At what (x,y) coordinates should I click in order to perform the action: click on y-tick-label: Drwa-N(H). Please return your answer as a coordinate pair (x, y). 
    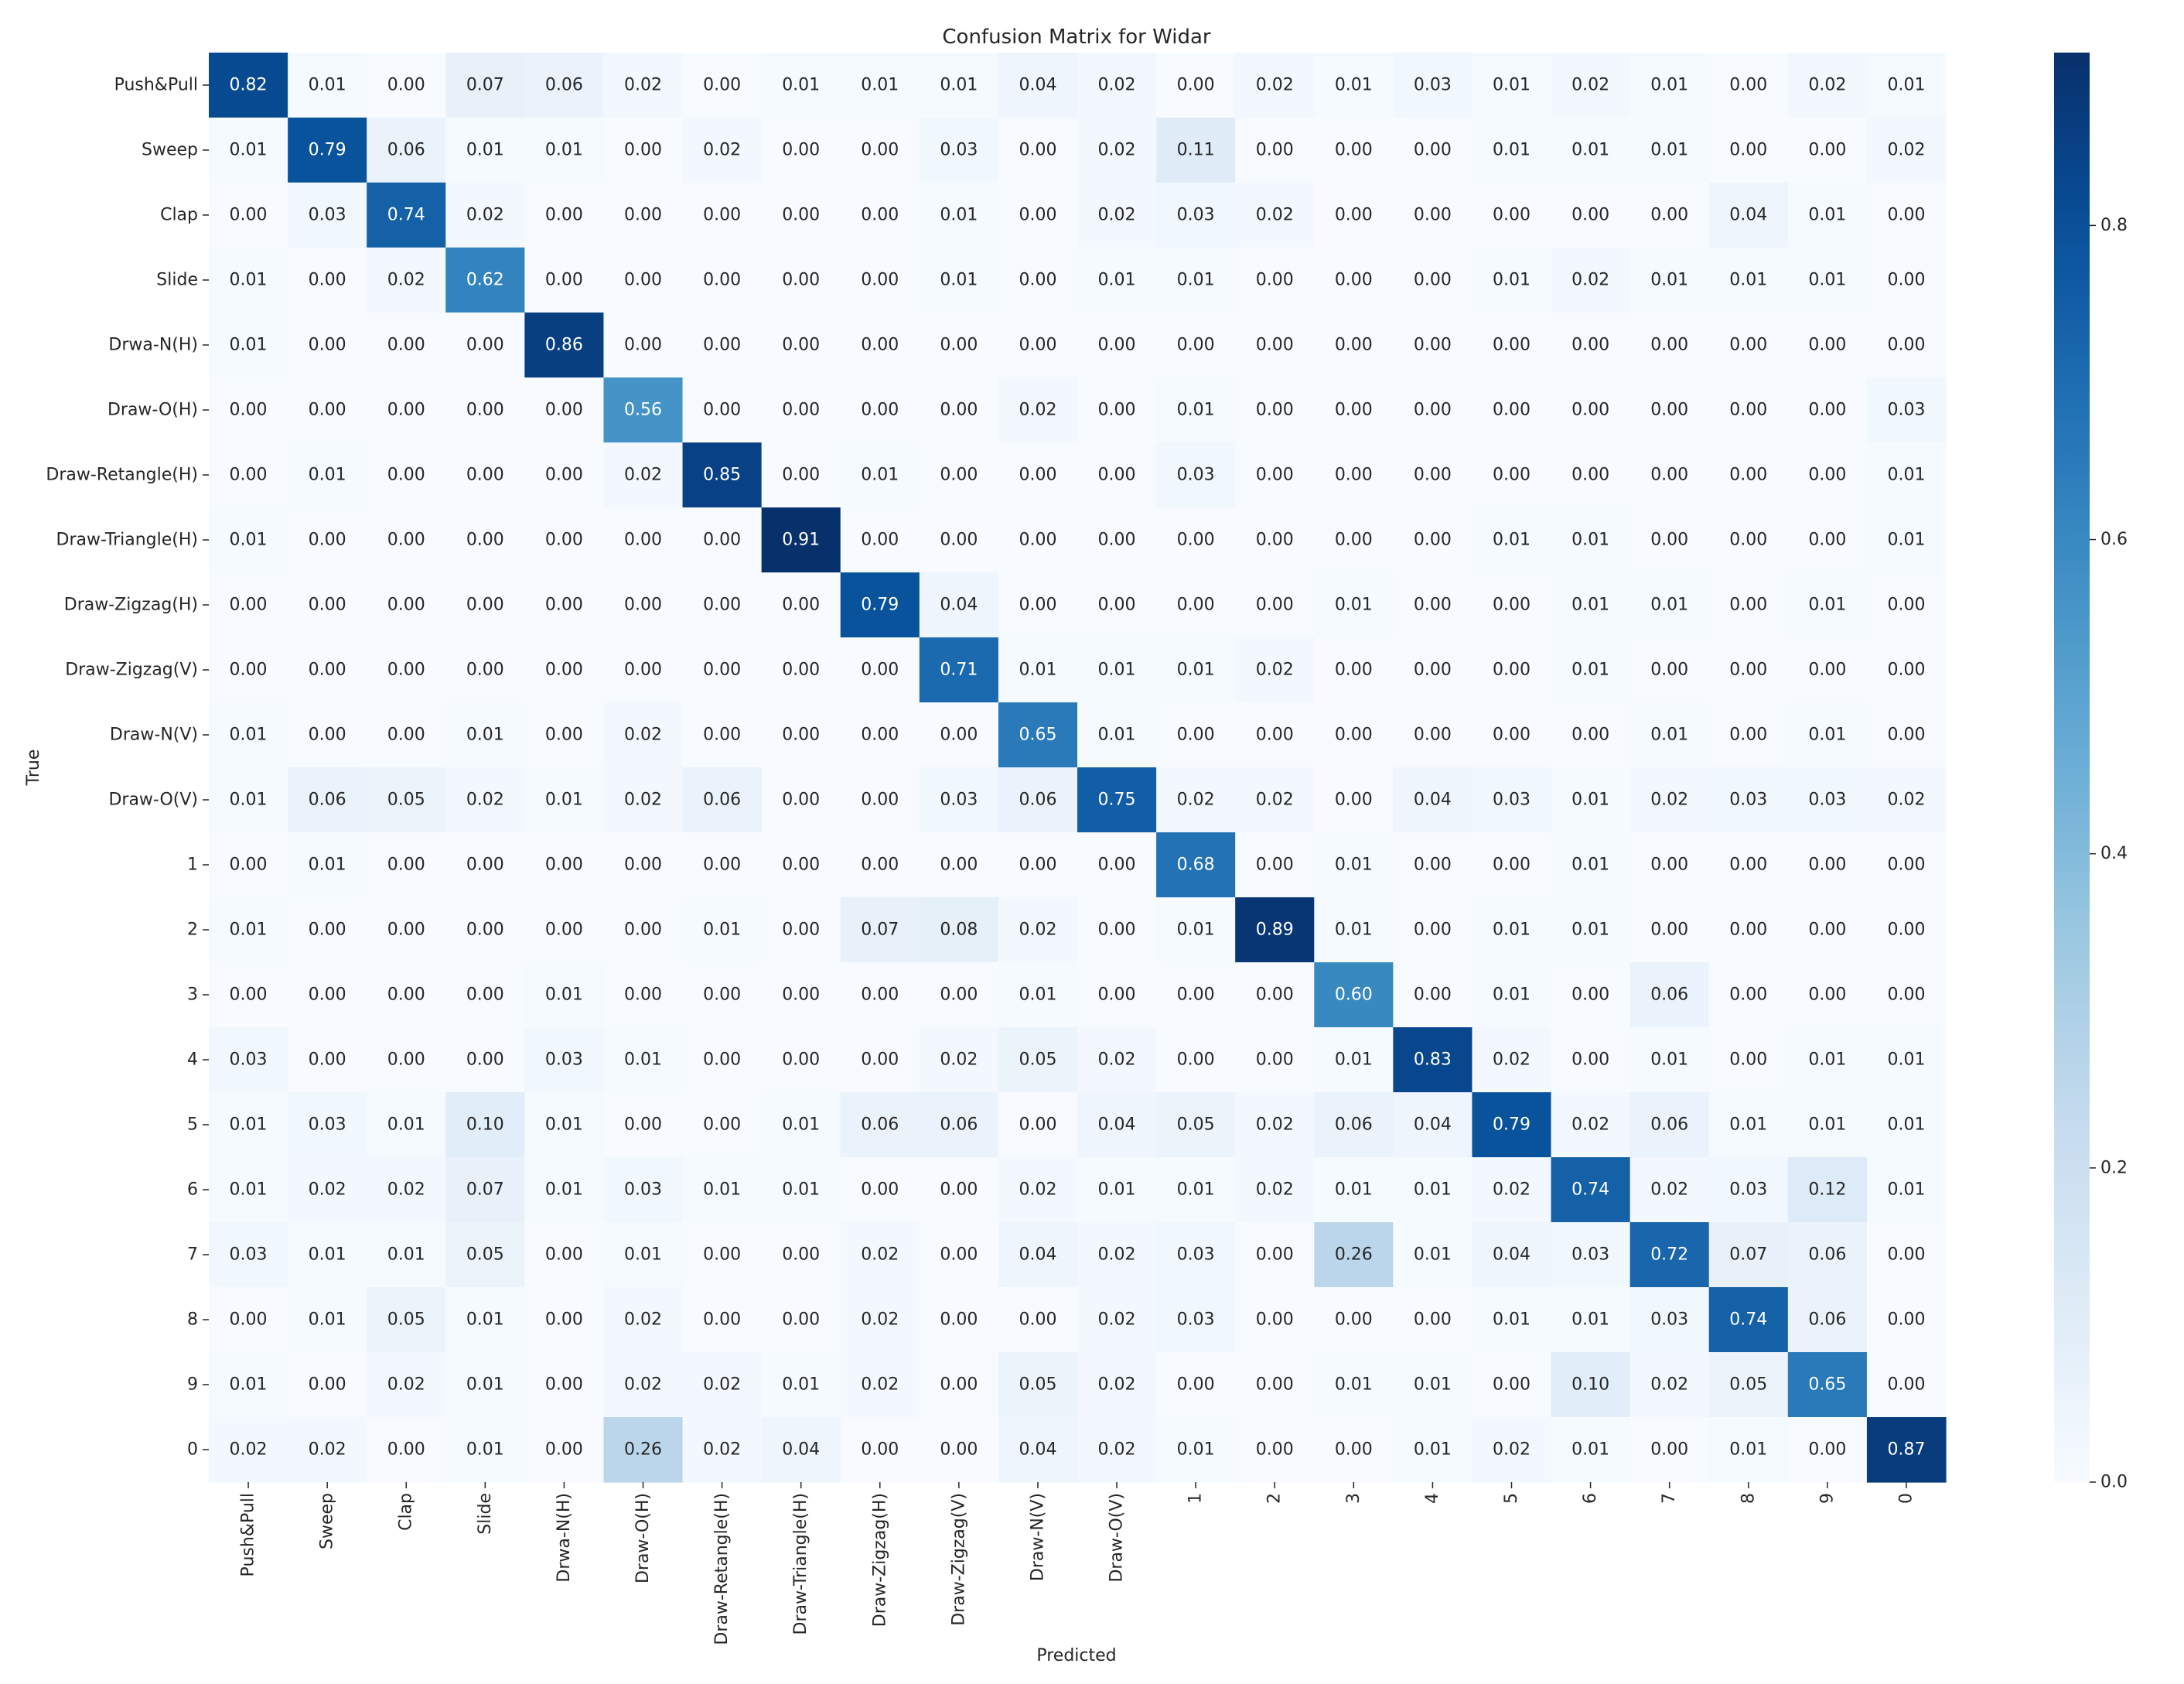
    Looking at the image, I should click on (153, 345).